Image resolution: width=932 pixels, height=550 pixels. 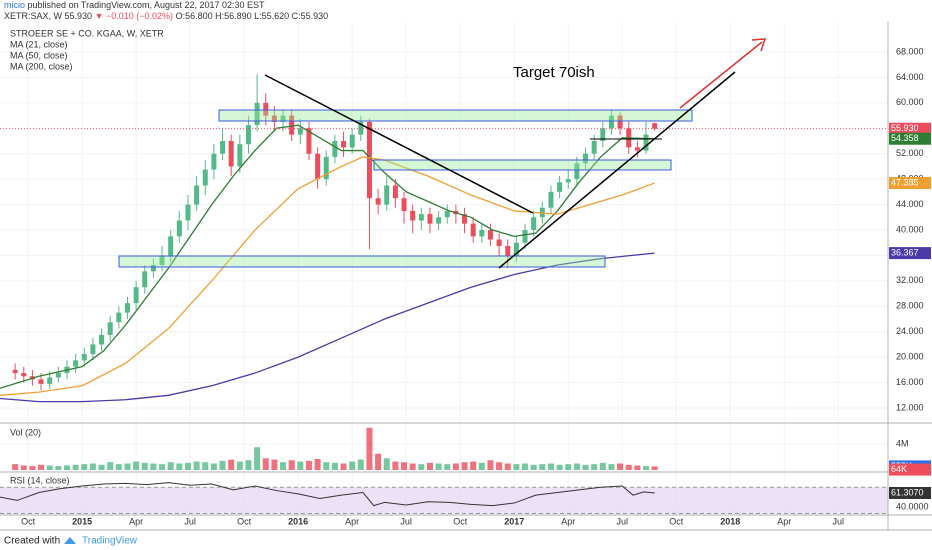 I want to click on y-tick-label: 12.000, so click(x=910, y=407).